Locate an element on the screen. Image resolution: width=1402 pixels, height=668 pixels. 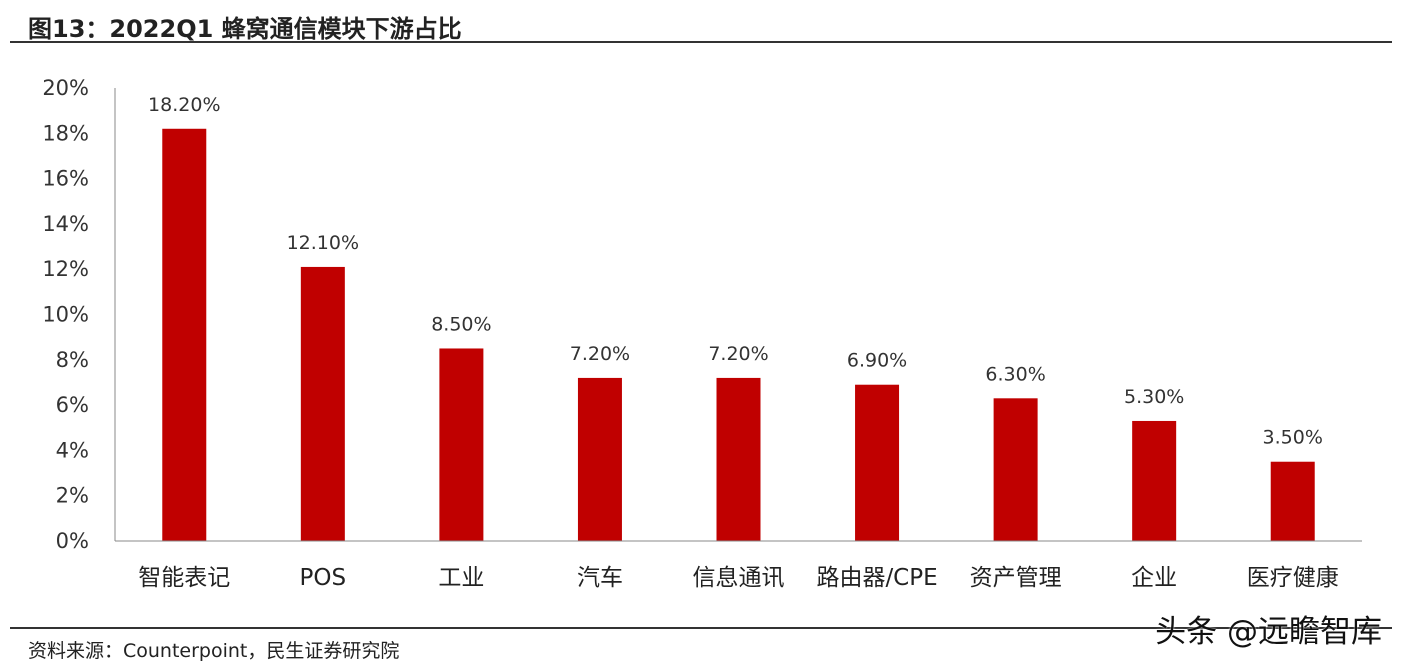
y-tick-label: 14% is located at coordinates (65, 224).